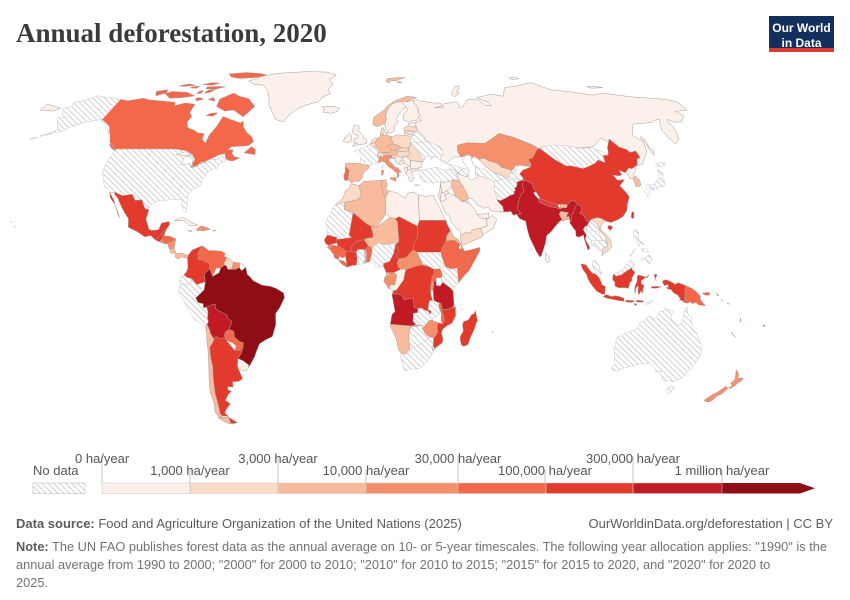 The width and height of the screenshot is (850, 600). Describe the element at coordinates (56, 470) in the screenshot. I see `svg-text: No data` at that location.